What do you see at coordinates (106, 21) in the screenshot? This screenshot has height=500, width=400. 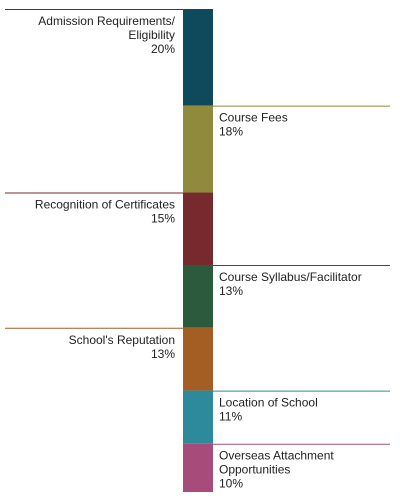 I see `category-label-1-line-1: Admission Requirements/` at bounding box center [106, 21].